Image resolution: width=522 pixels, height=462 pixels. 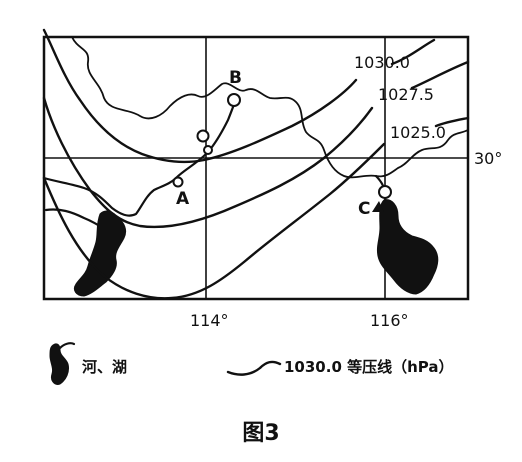 I want to click on latitude-30-label: 30°, so click(x=488, y=158).